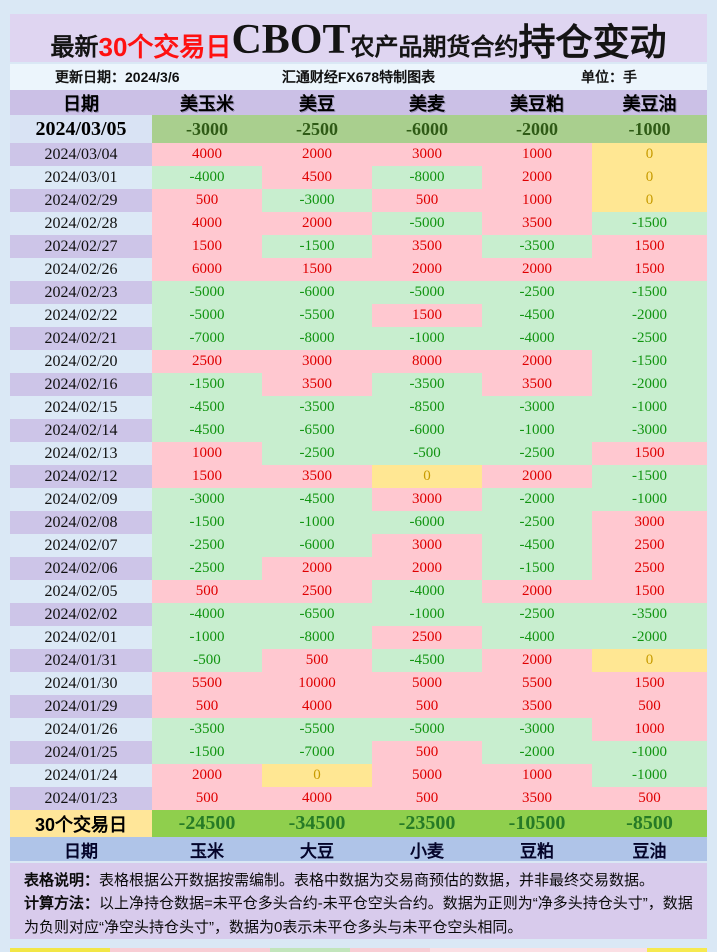  I want to click on summary-value-cell: -10500, so click(537, 823).